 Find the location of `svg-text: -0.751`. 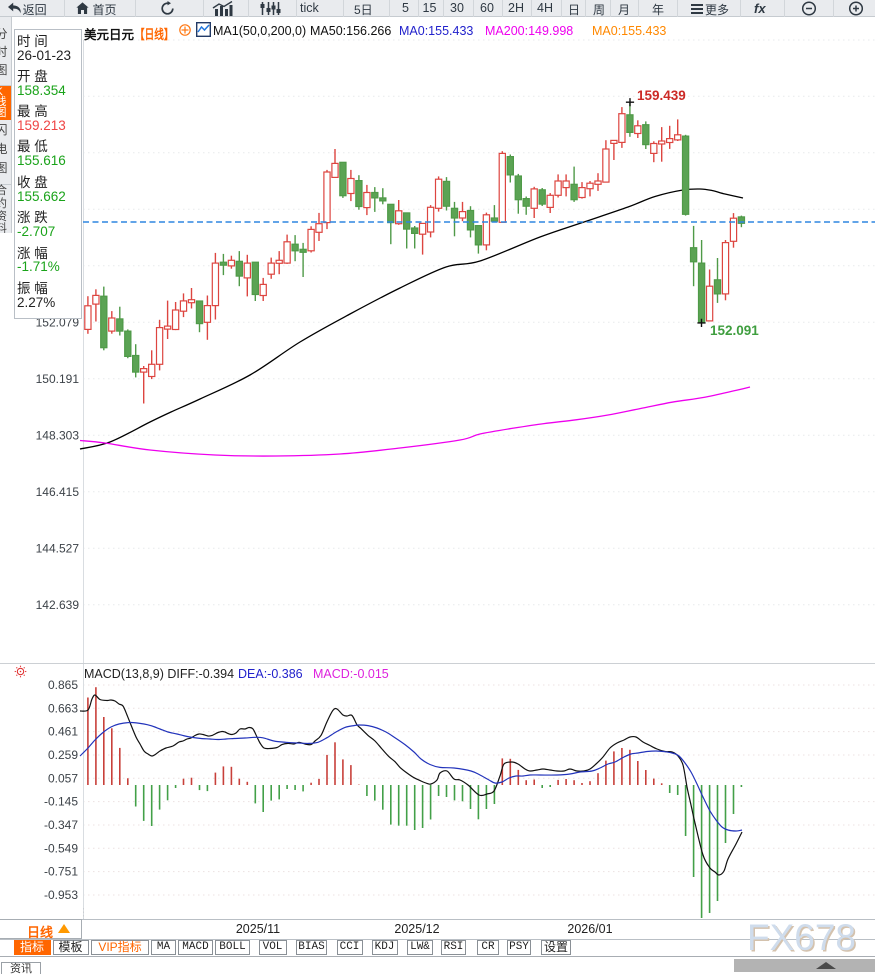

svg-text: -0.751 is located at coordinates (61, 872).